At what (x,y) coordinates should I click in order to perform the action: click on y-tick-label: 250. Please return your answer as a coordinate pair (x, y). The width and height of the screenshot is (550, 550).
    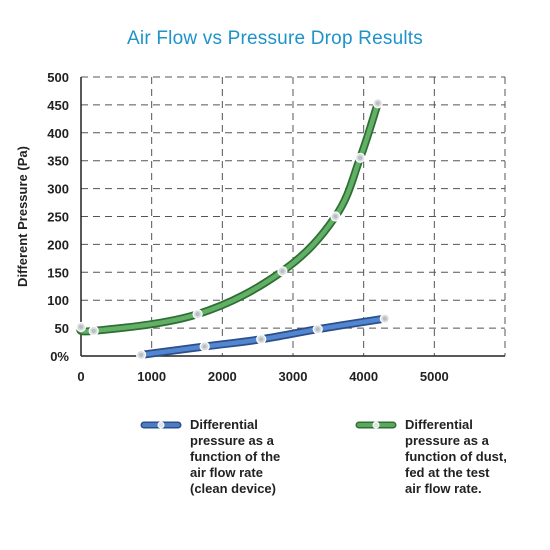
    Looking at the image, I should click on (58, 217).